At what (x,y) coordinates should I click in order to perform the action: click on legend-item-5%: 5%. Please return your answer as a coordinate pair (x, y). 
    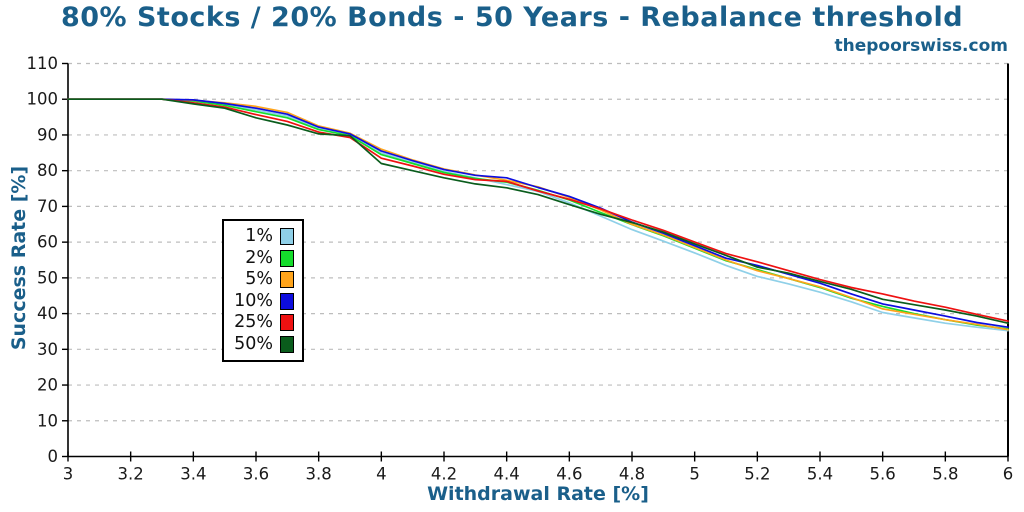
    Looking at the image, I should click on (265, 280).